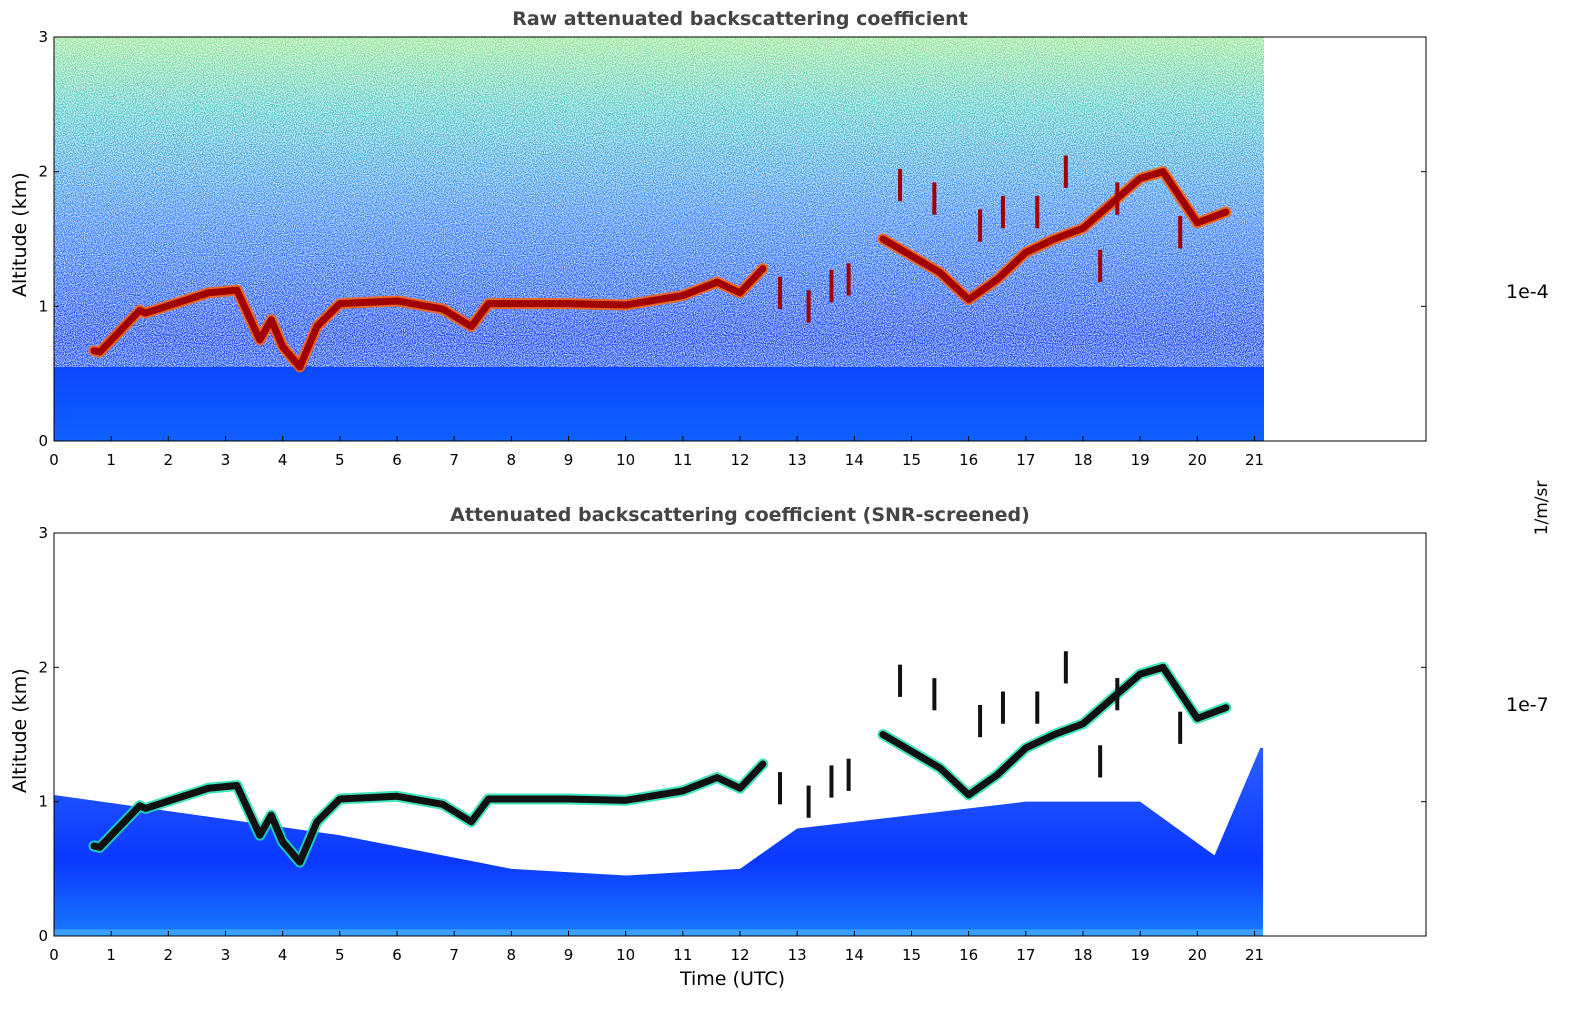 The width and height of the screenshot is (1595, 1020). What do you see at coordinates (1542, 508) in the screenshot?
I see `colorbar-unit-label: 1/m/sr` at bounding box center [1542, 508].